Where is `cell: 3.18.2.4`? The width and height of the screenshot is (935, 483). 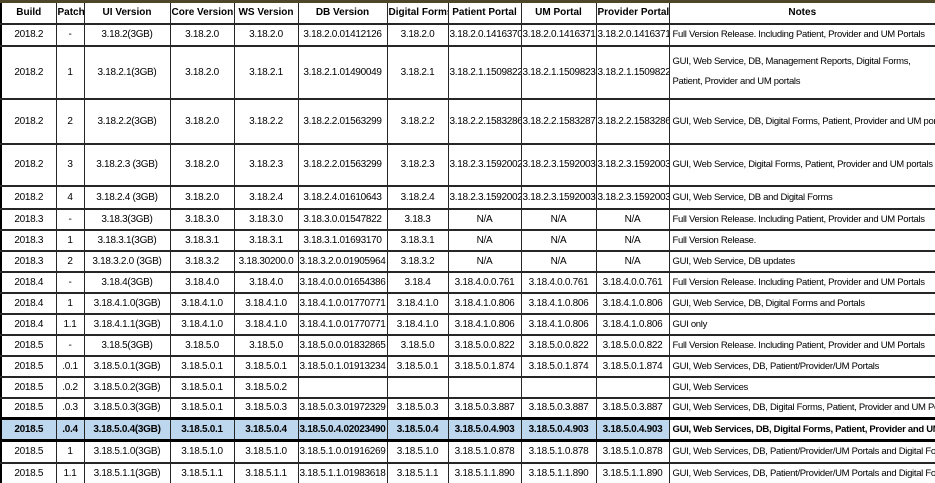
cell: 3.18.2.4 is located at coordinates (417, 197).